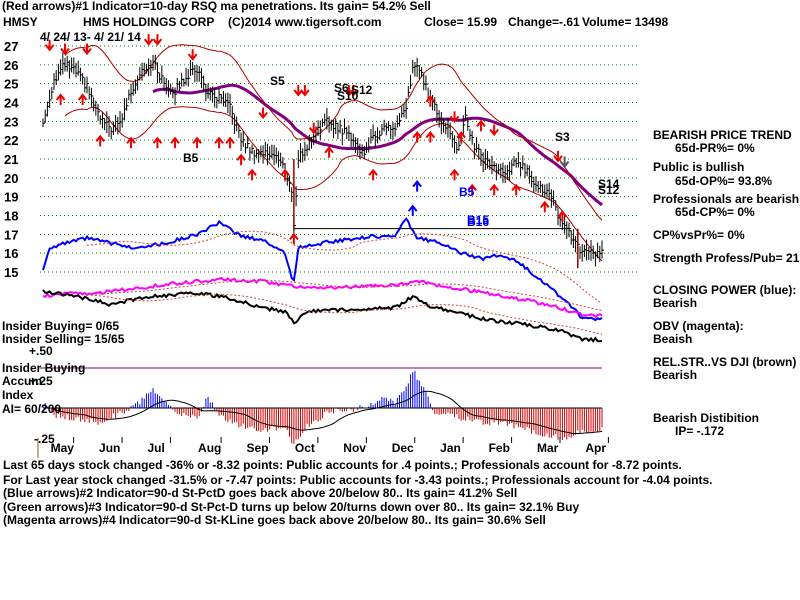 The width and height of the screenshot is (800, 600). What do you see at coordinates (675, 375) in the screenshot?
I see `relstr-value: Bearish` at bounding box center [675, 375].